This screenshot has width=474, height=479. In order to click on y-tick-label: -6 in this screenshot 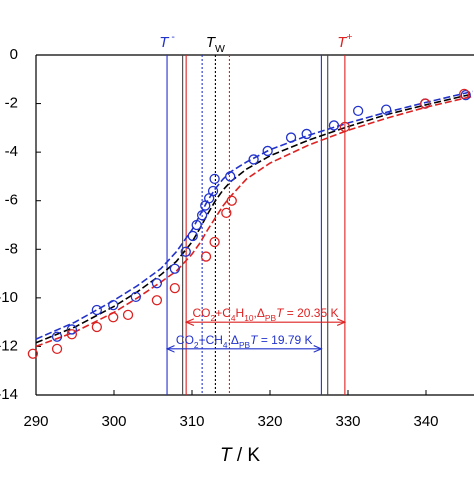, I will do `click(11, 200)`.